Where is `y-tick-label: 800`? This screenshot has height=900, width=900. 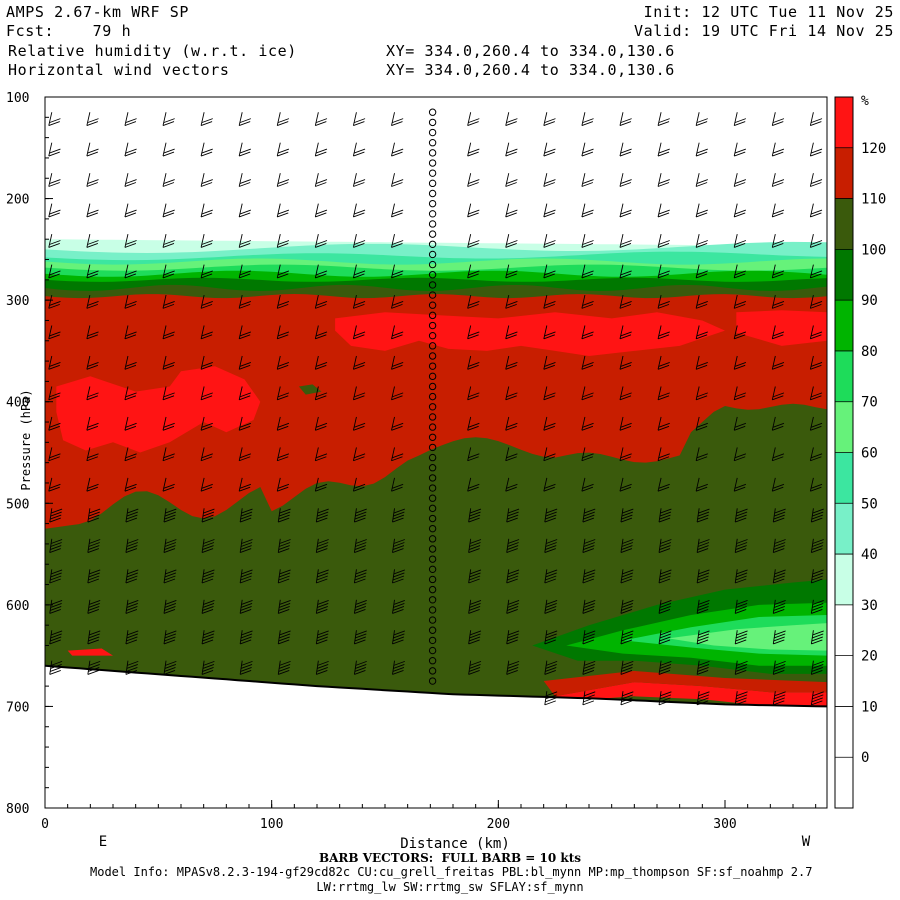
y-tick-label: 800 is located at coordinates (17, 809).